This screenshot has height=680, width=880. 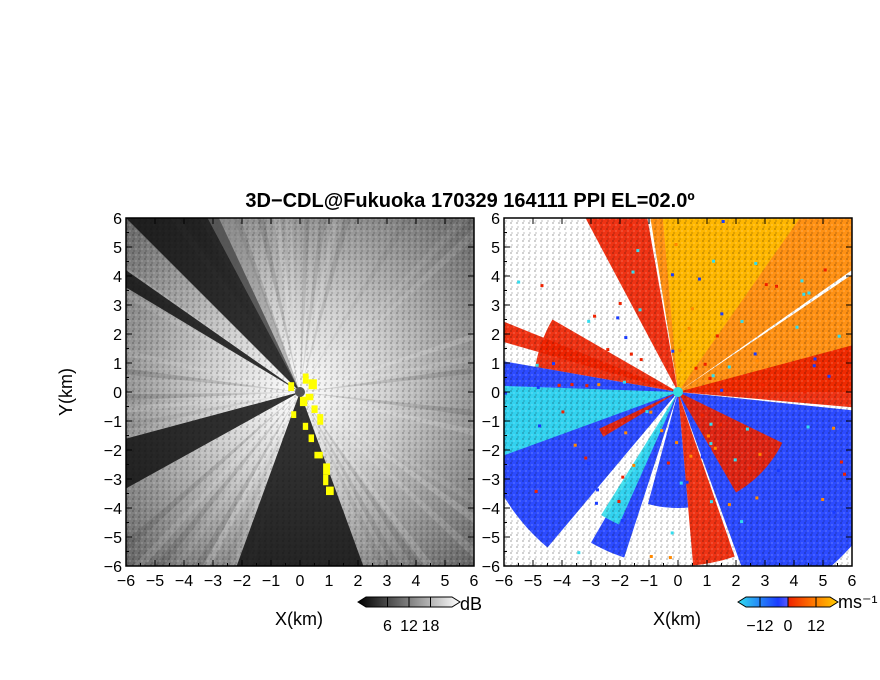 What do you see at coordinates (788, 615) in the screenshot?
I see `velocity-colorbar: −12 0 12` at bounding box center [788, 615].